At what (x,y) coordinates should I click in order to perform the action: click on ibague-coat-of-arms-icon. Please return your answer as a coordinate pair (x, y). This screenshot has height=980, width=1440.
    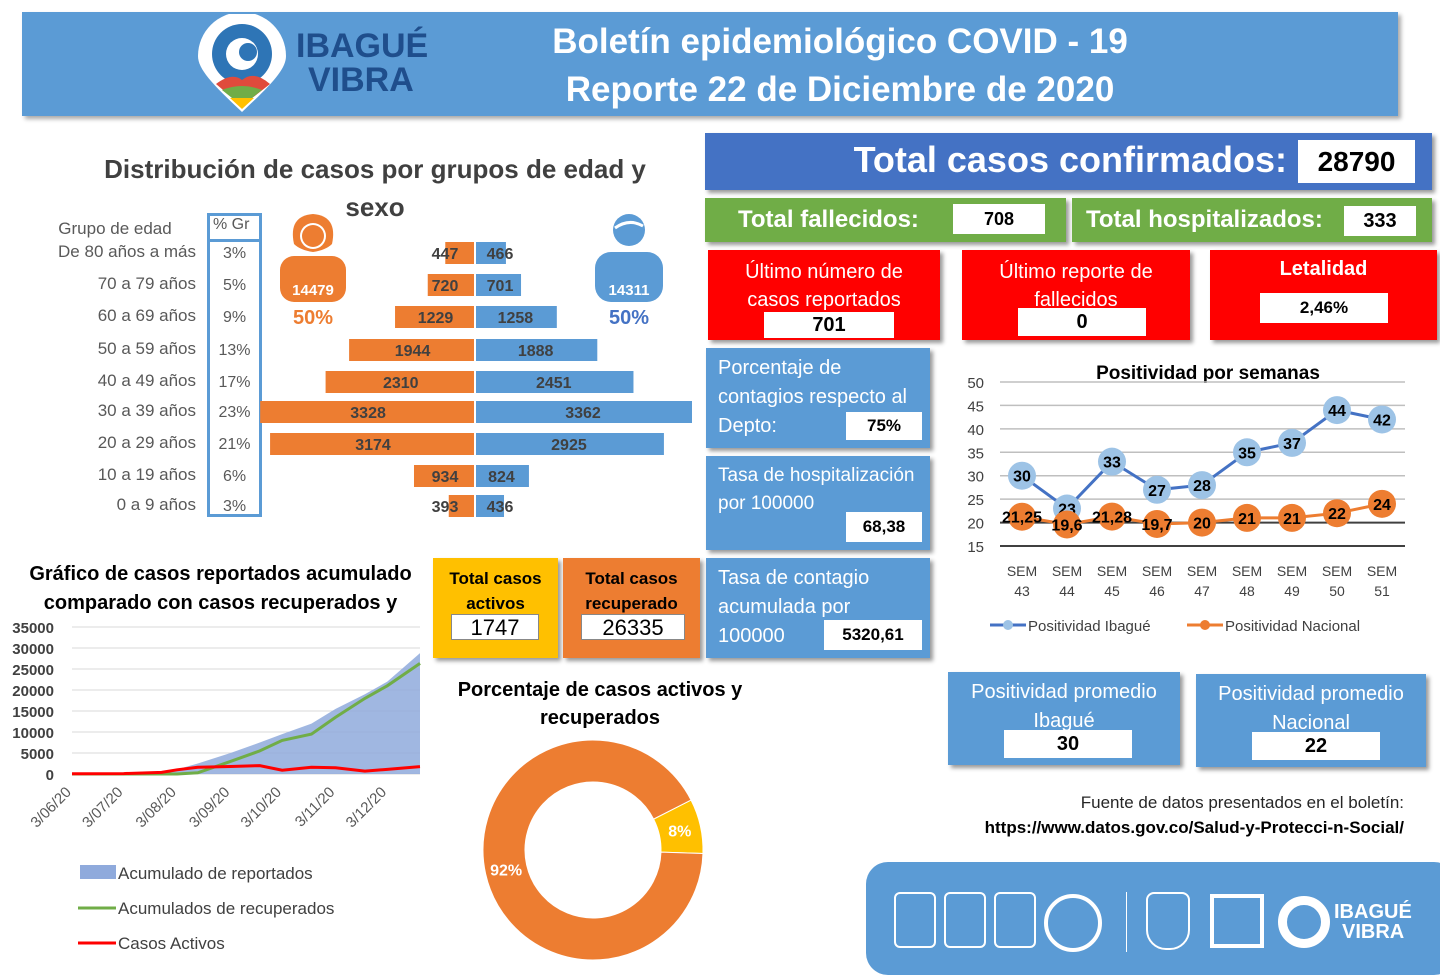
    Looking at the image, I should click on (1168, 921).